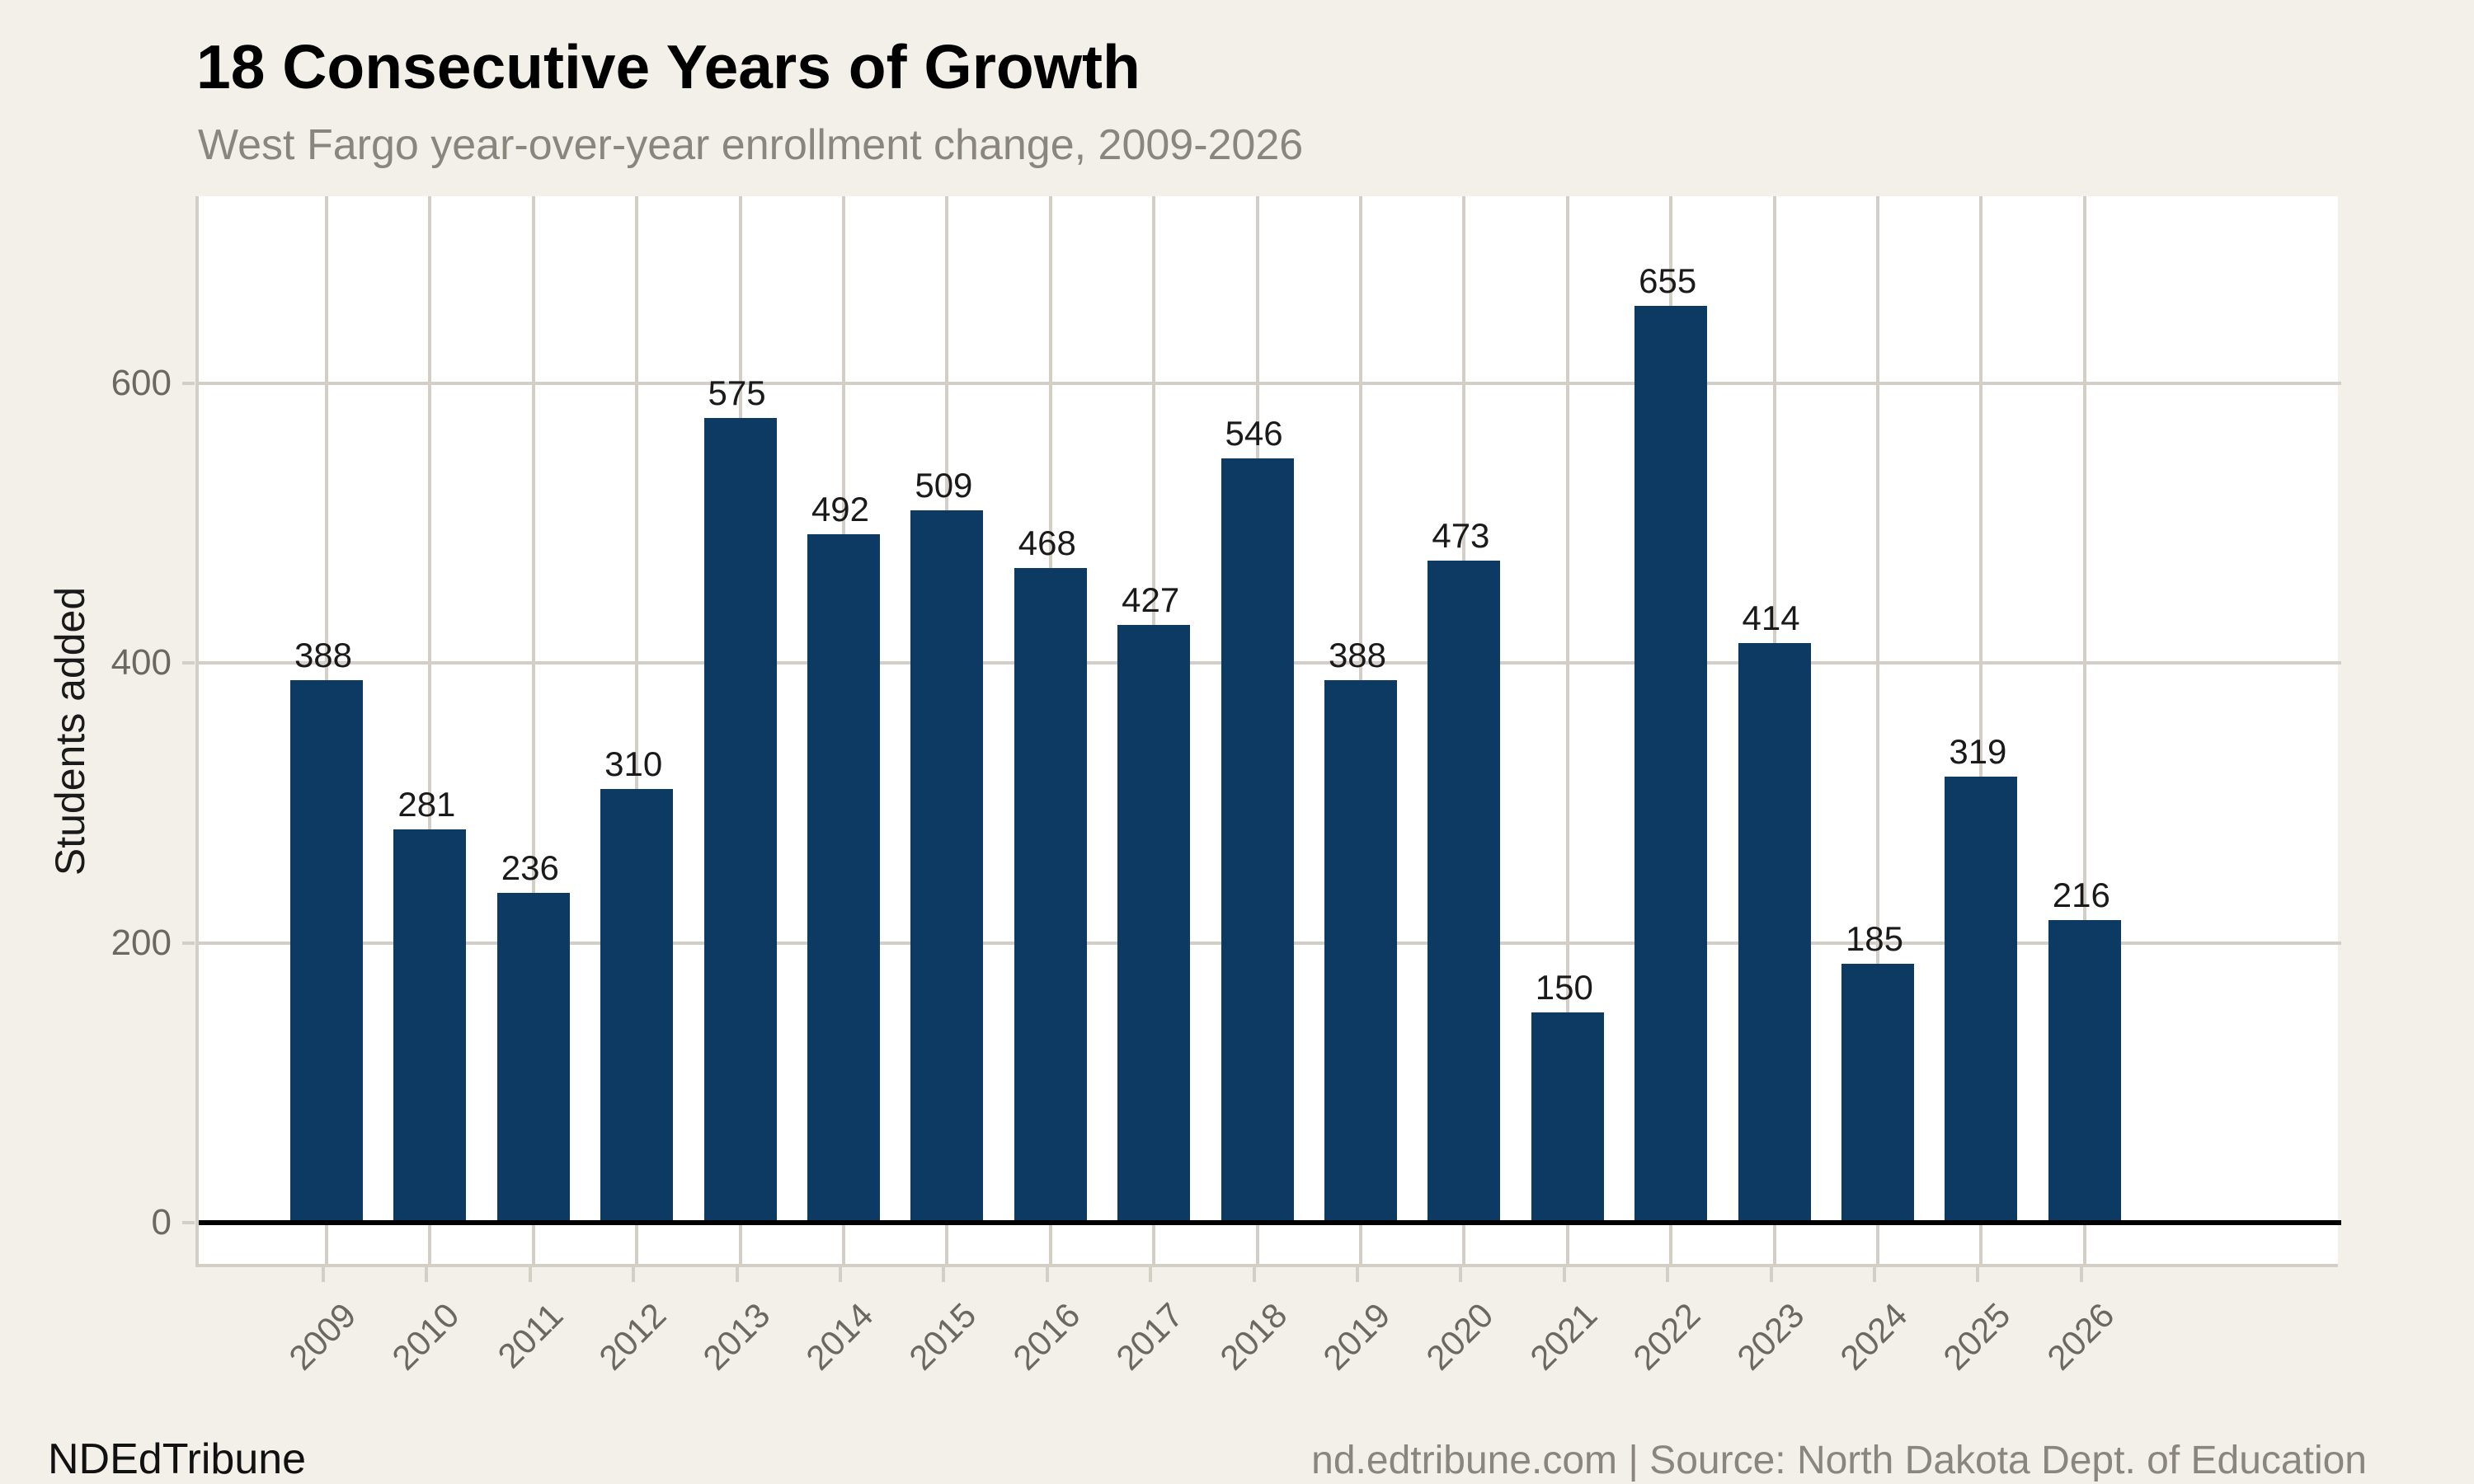  I want to click on y-axis-tick-label: 600, so click(141, 382).